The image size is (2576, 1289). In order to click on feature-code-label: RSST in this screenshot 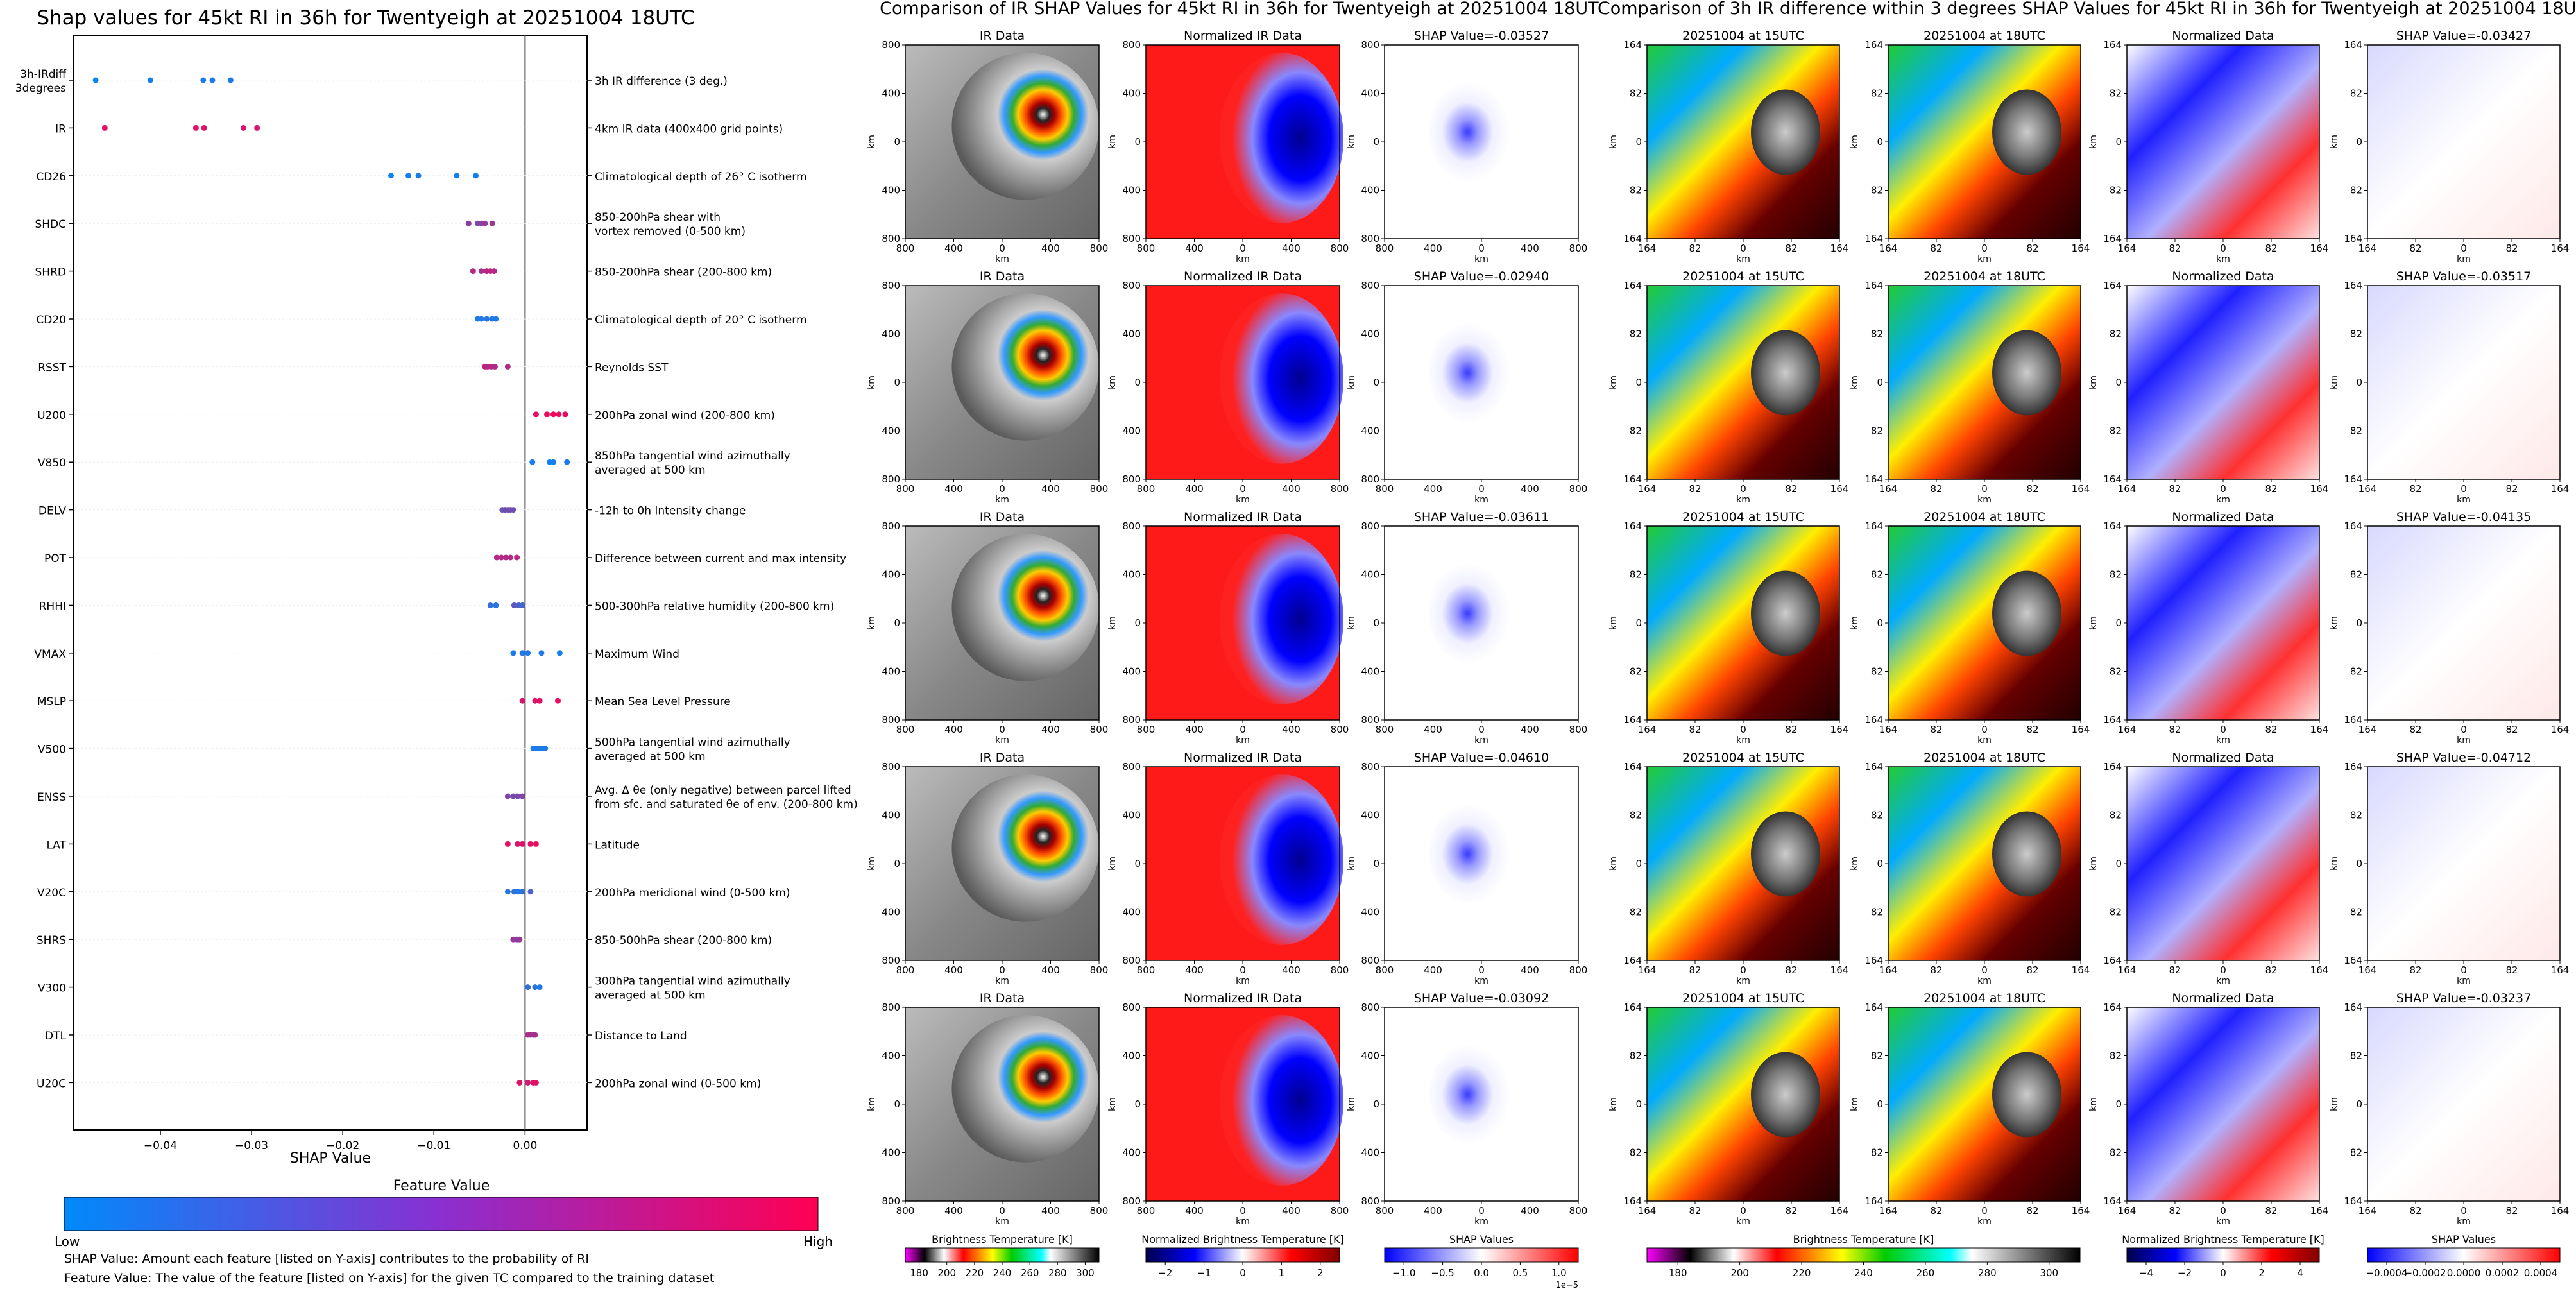, I will do `click(52, 367)`.